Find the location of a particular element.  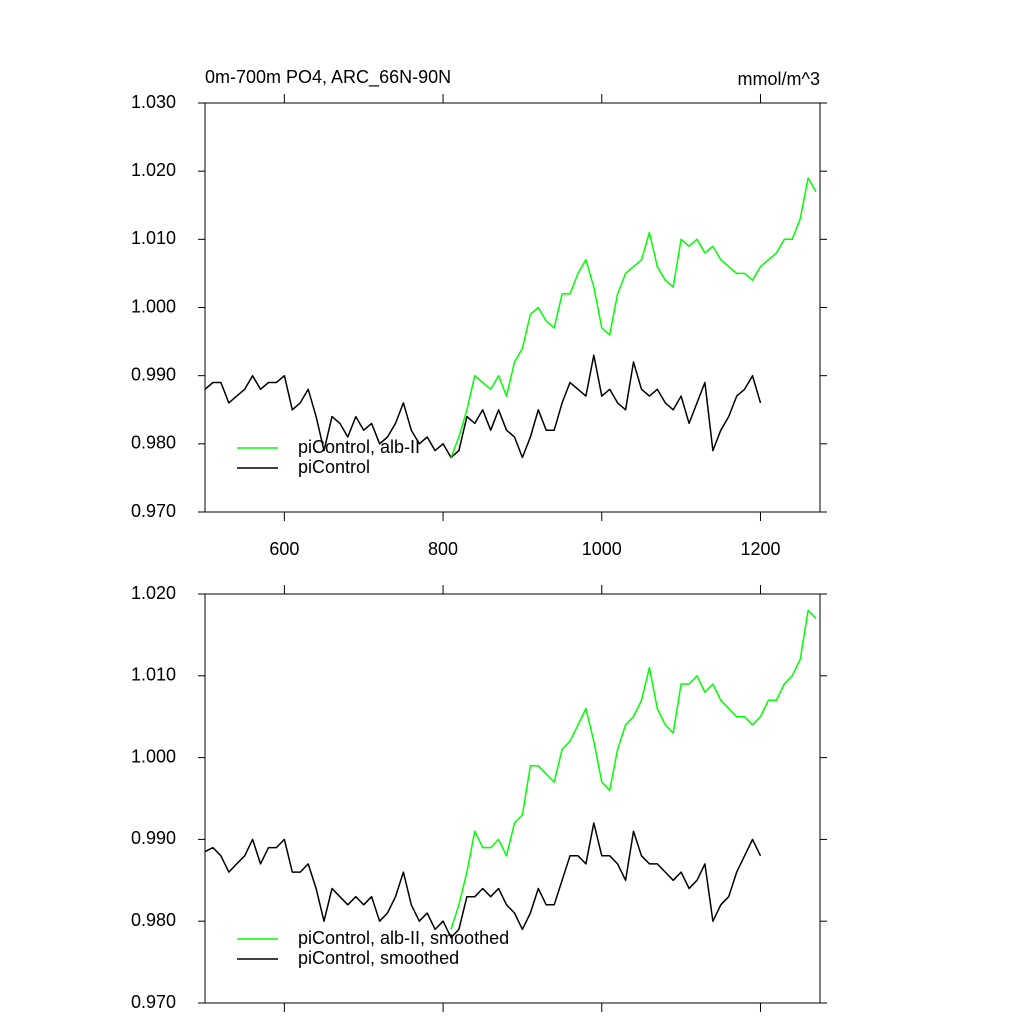

chart-title: 0m-700m PO4, ARC_66N-90N is located at coordinates (328, 77).